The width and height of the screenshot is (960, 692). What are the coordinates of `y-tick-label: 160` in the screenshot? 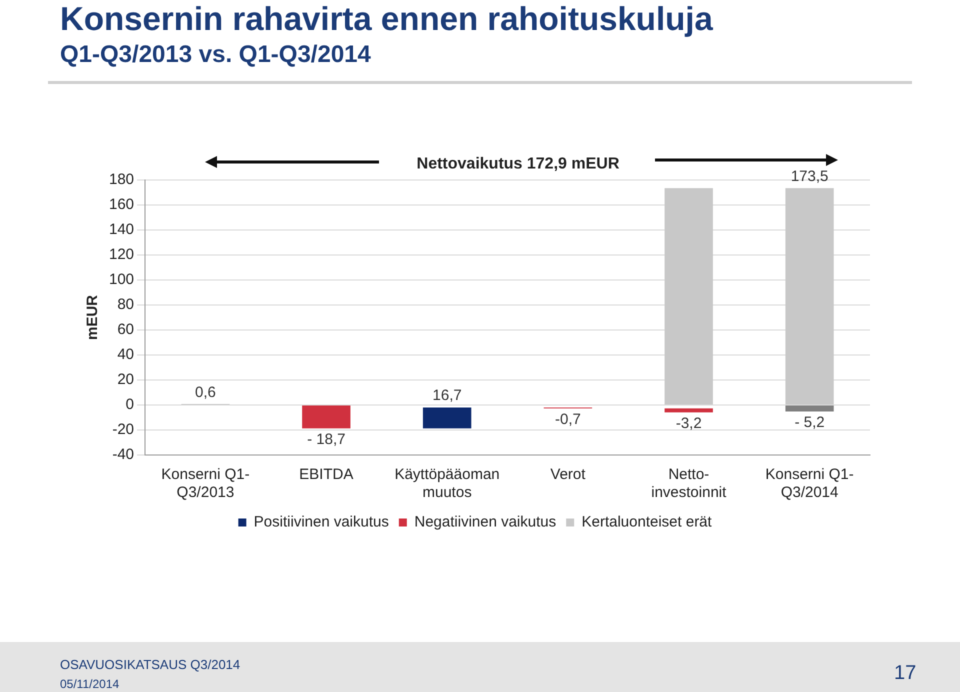 It's located at (121, 205).